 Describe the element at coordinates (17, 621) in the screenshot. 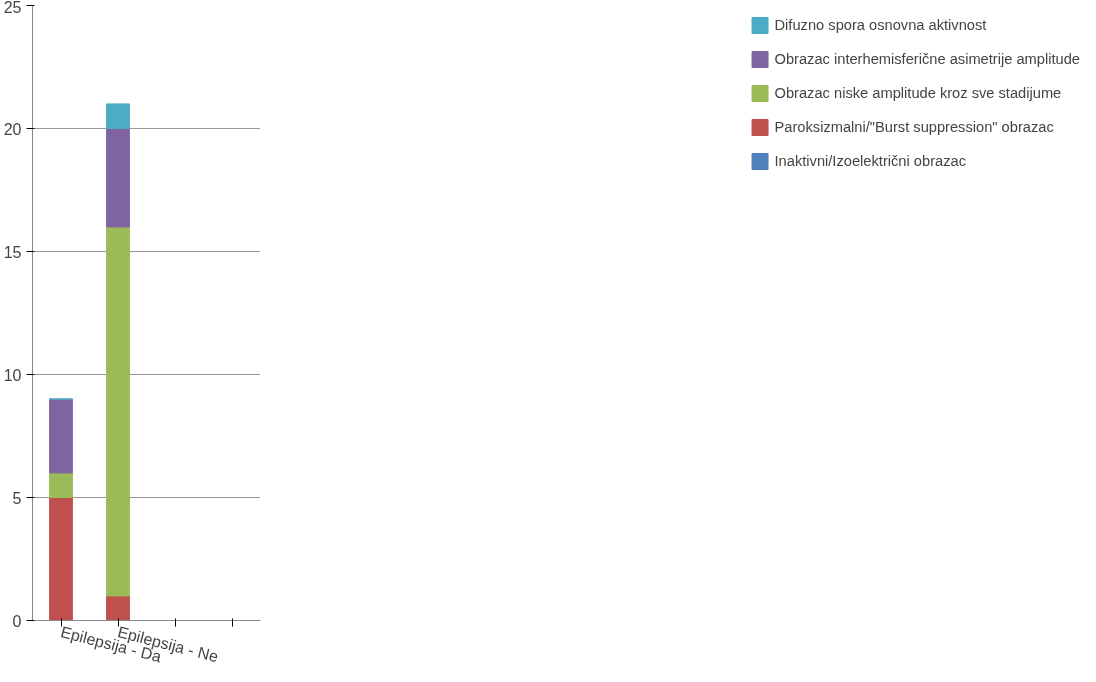

I see `y-tick-label: 0` at that location.